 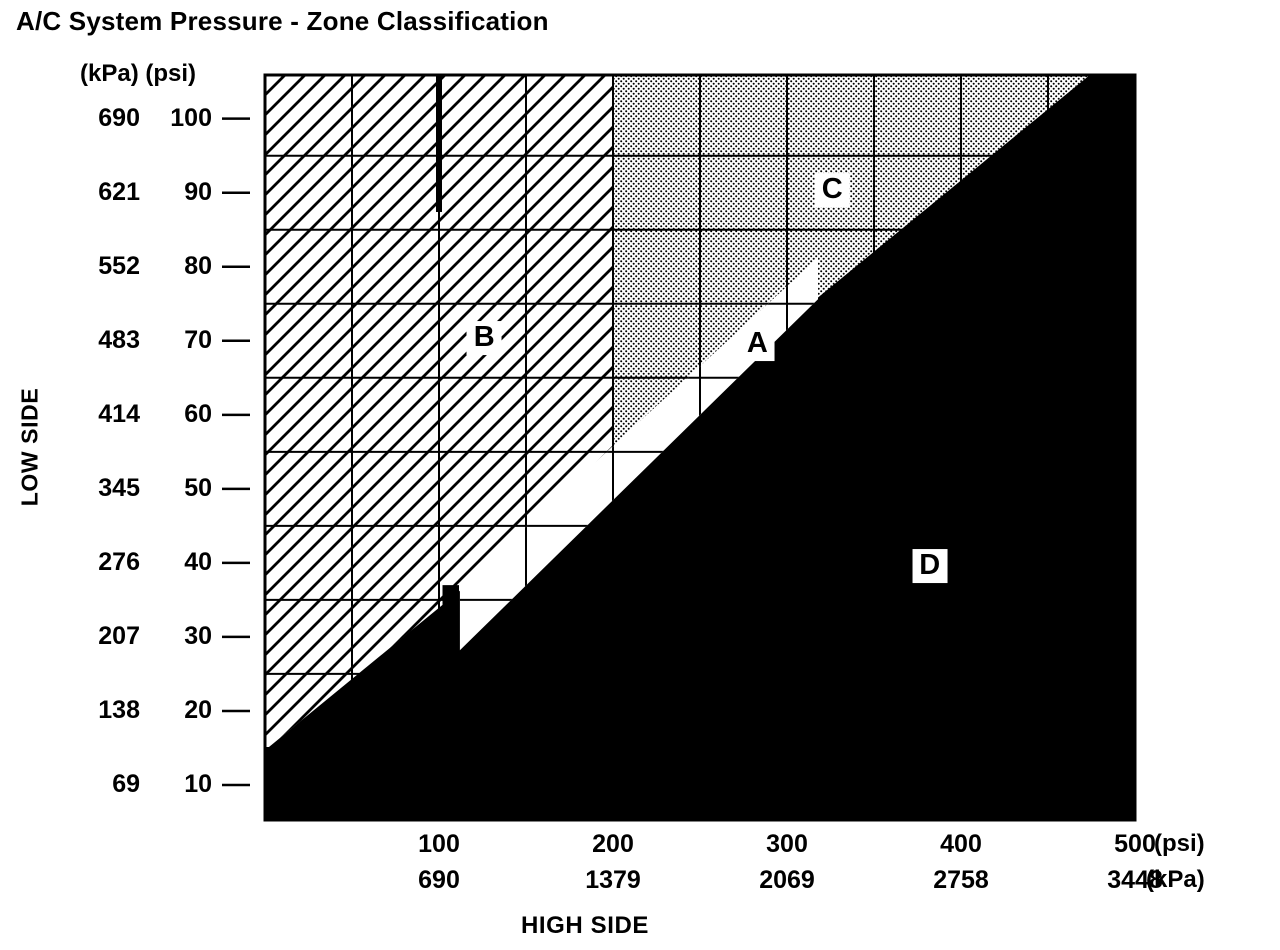 I want to click on x-axis-psi-label: 400, so click(x=961, y=844).